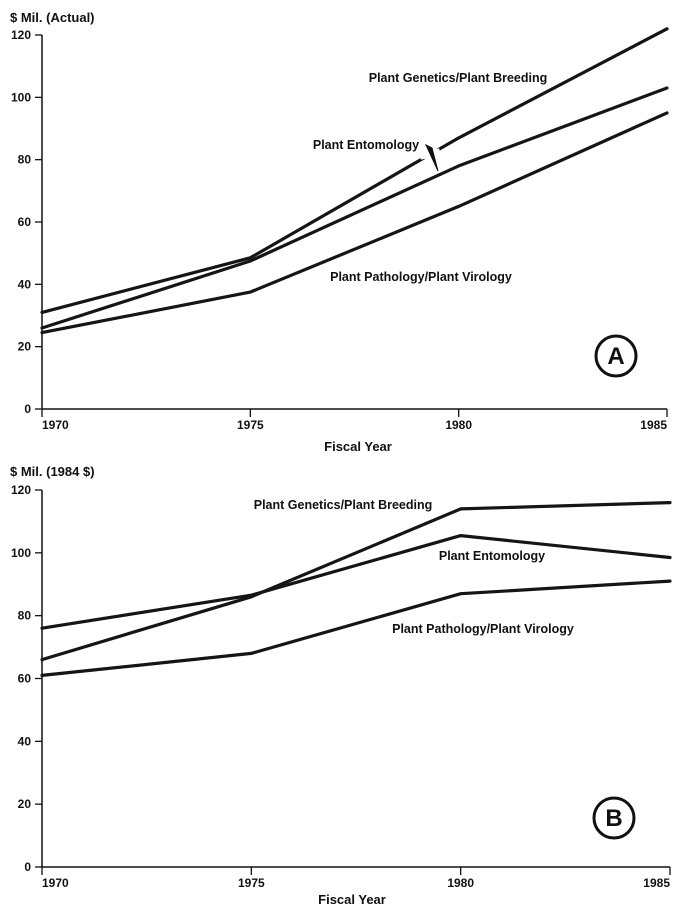  I want to click on chart-b-x-axis-title: Fiscal Year, so click(352, 899).